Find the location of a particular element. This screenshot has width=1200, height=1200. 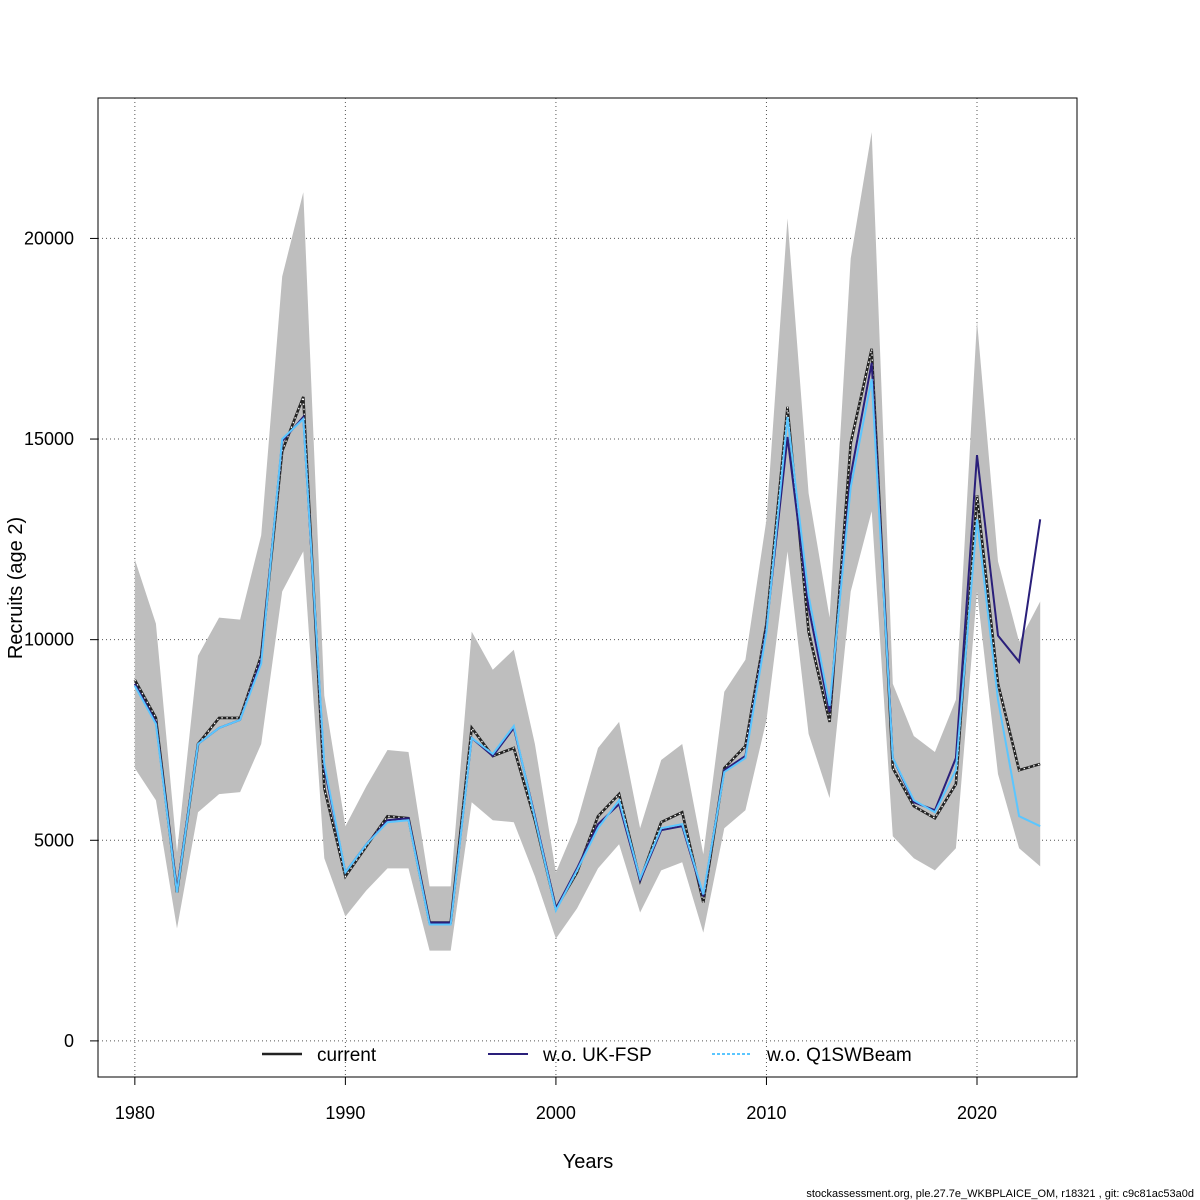

legend-label-0: current is located at coordinates (347, 1055).